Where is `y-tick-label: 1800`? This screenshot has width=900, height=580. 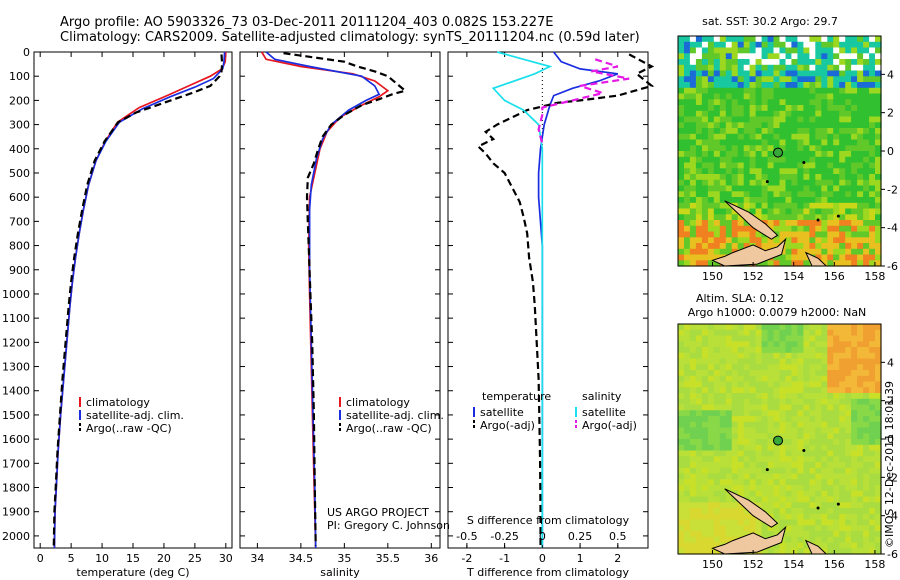 y-tick-label: 1800 is located at coordinates (16, 488).